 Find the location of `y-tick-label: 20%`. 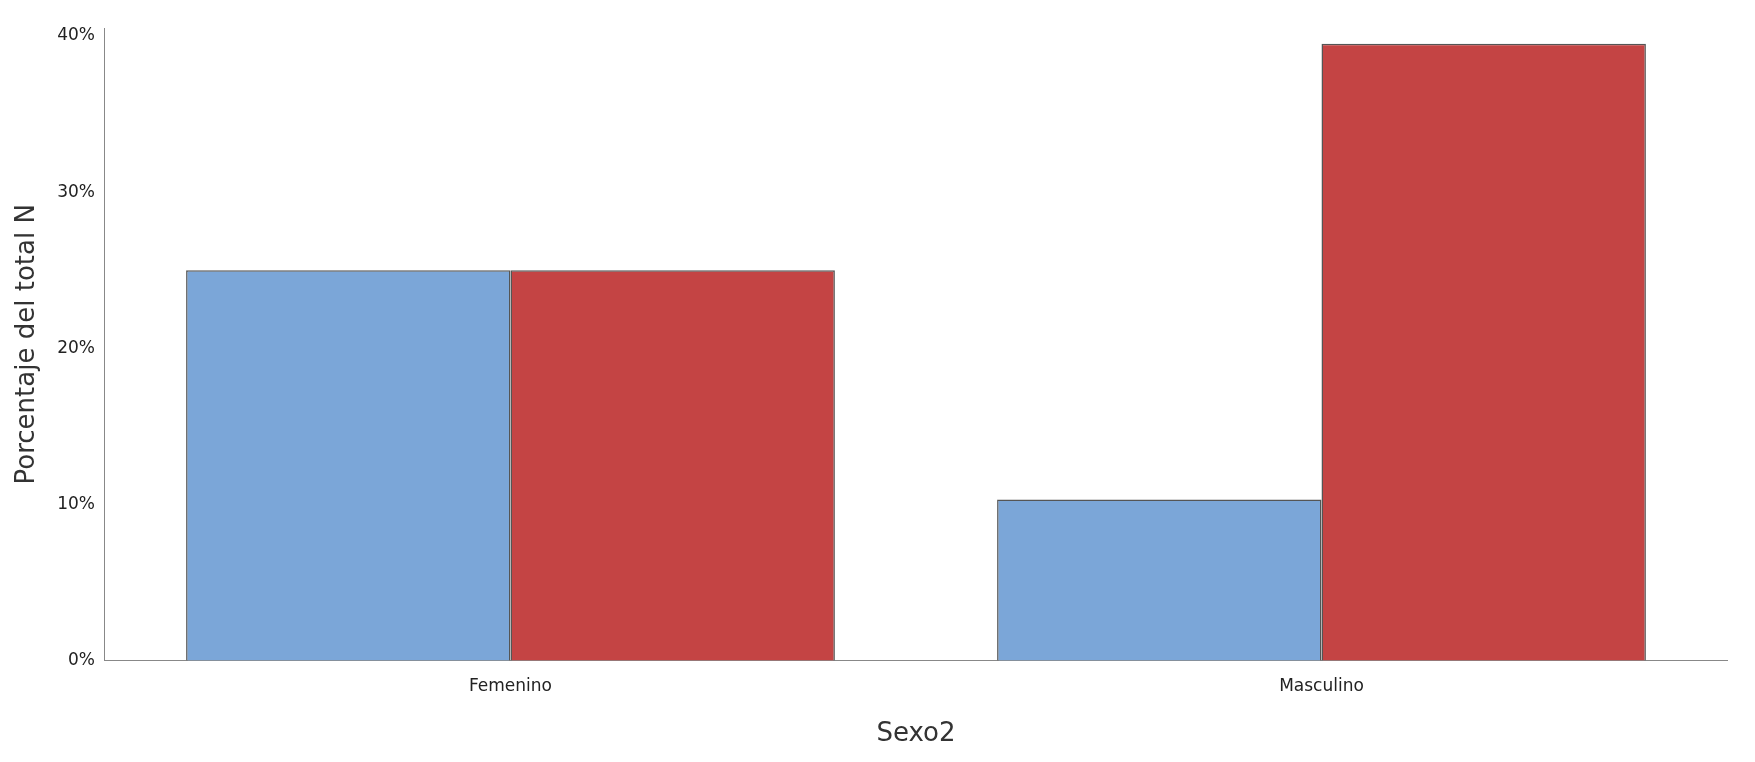

y-tick-label: 20% is located at coordinates (76, 346).